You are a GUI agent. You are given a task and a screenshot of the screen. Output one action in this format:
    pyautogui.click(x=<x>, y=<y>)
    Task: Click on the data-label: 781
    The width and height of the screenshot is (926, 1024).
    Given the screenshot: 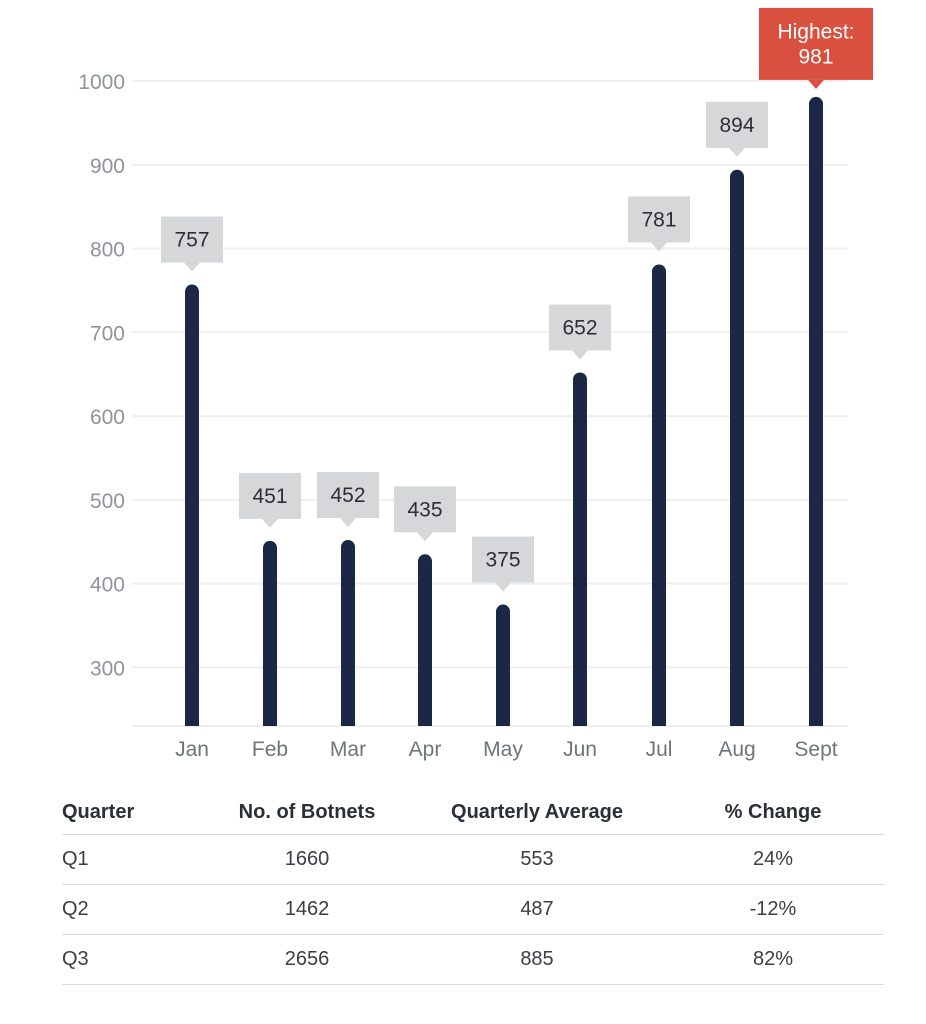 What is the action you would take?
    pyautogui.click(x=658, y=219)
    